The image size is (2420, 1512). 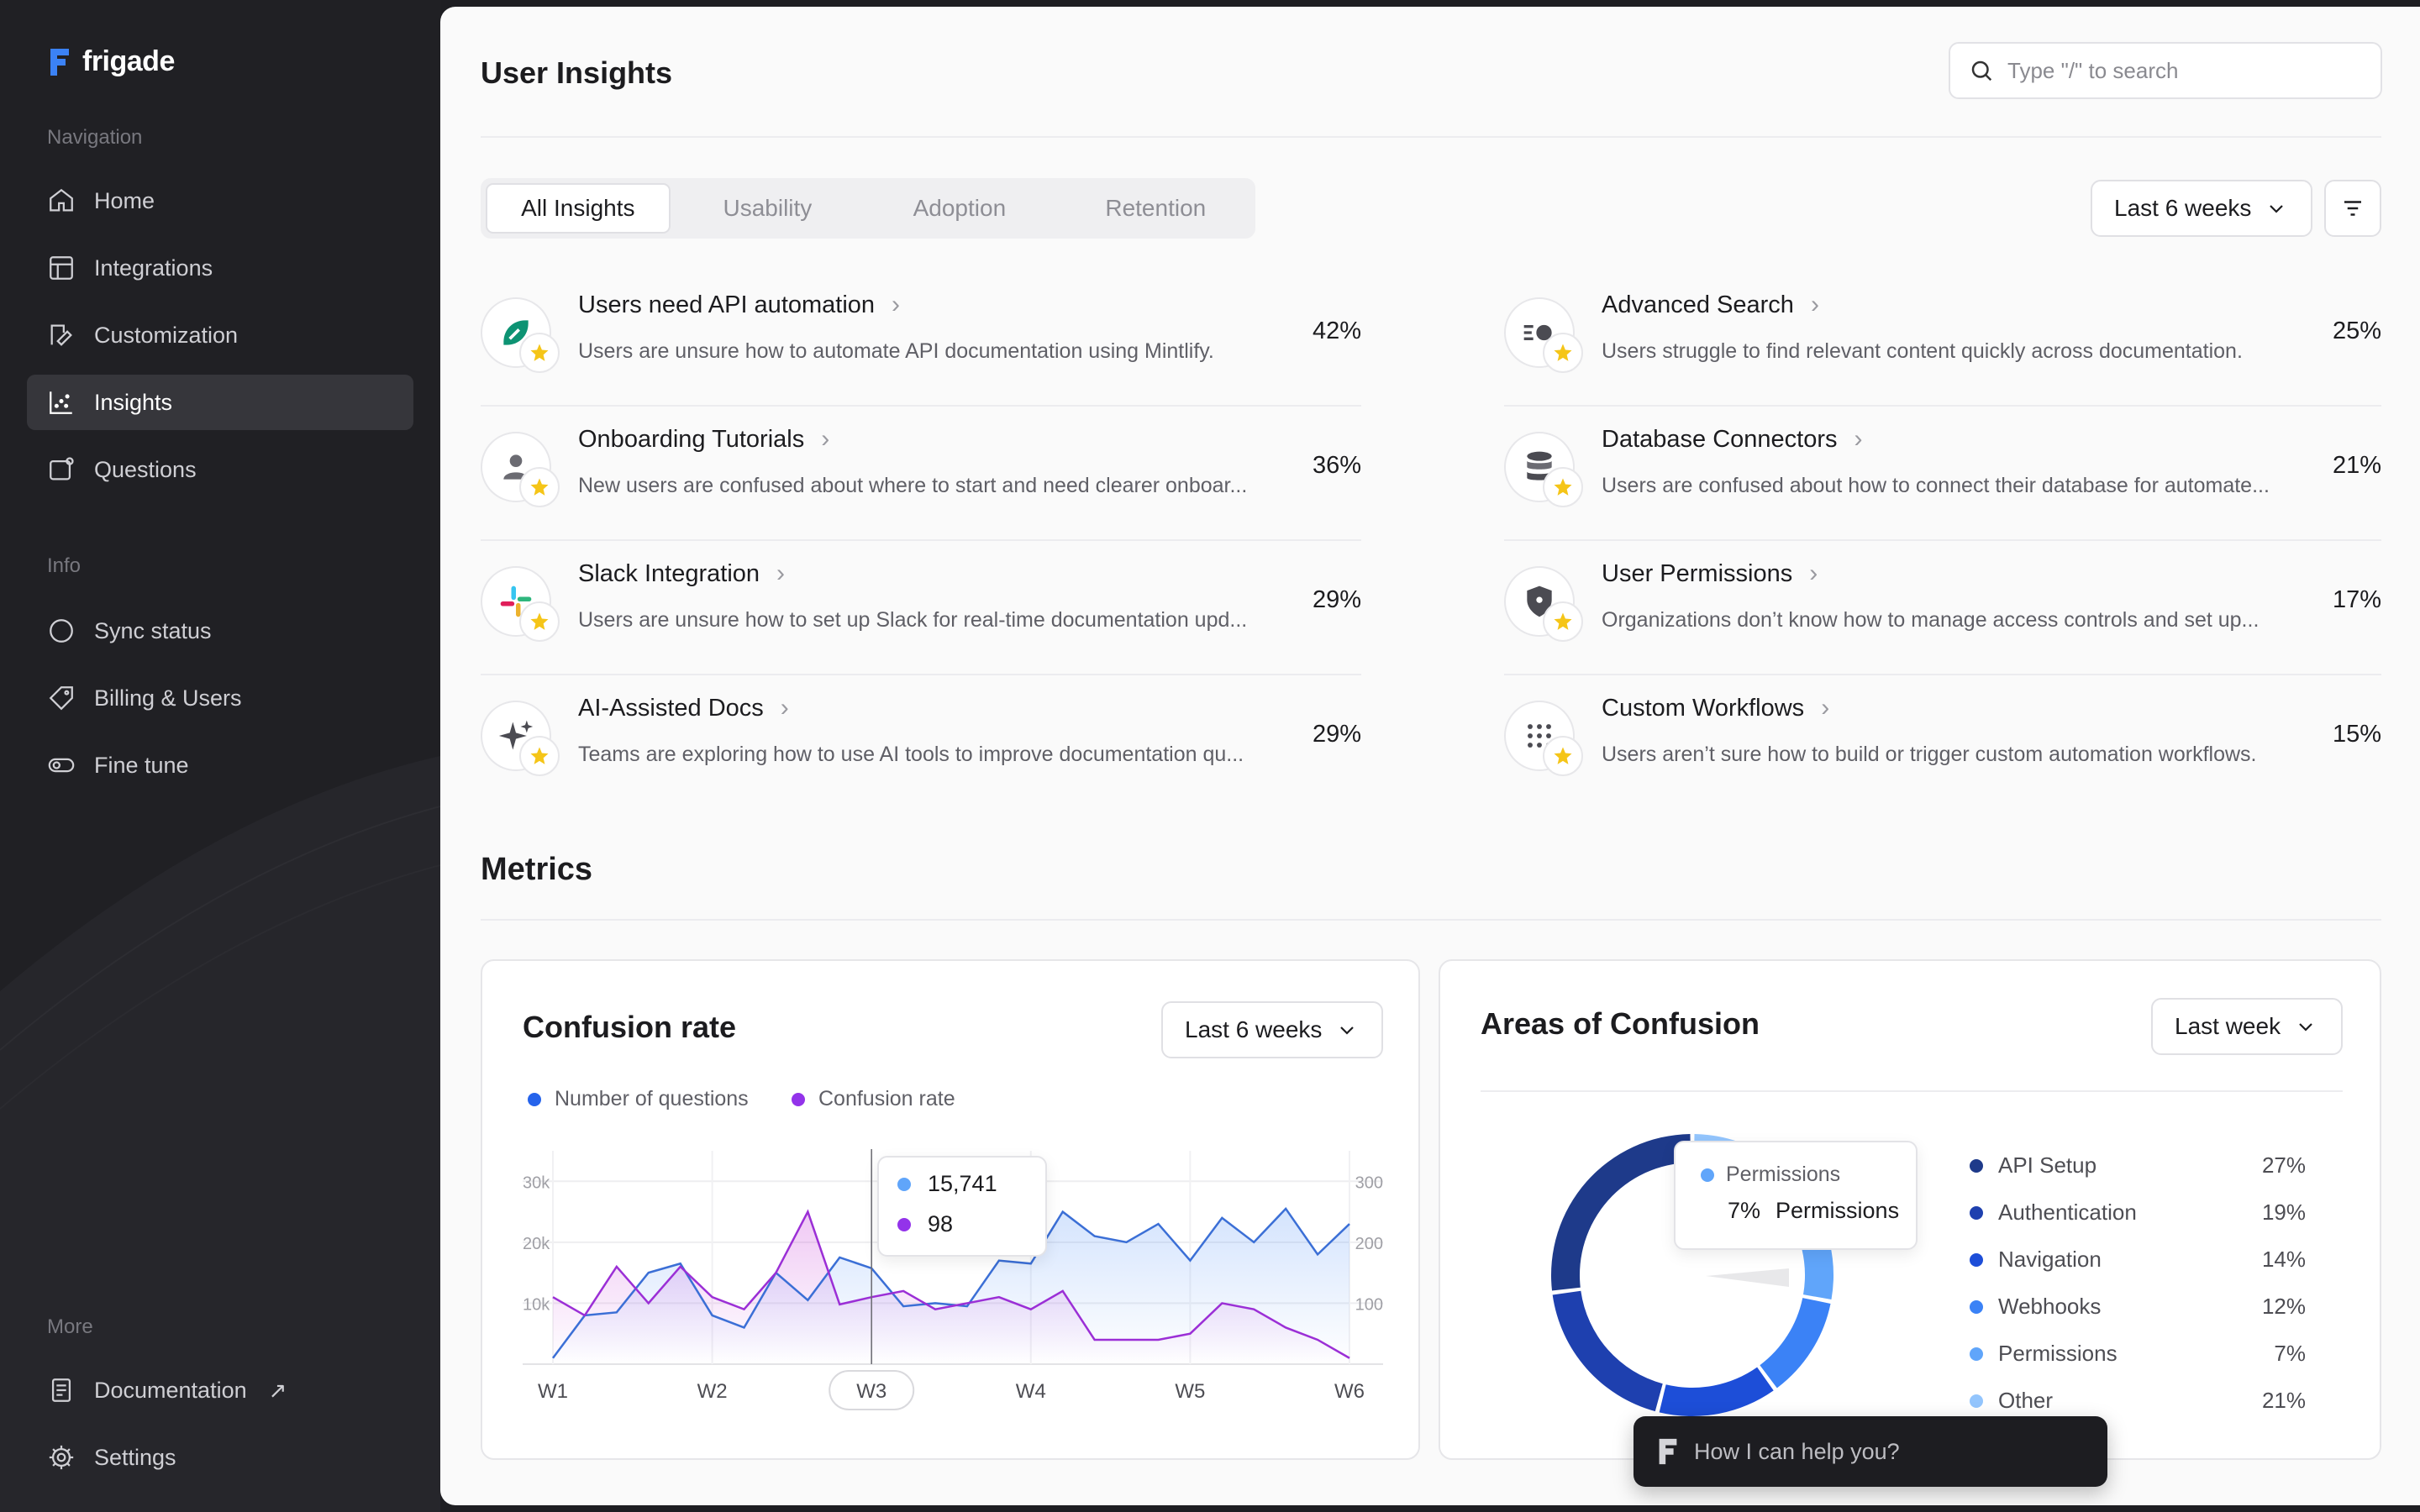 What do you see at coordinates (1272, 1029) in the screenshot?
I see `confusion-range-dropdown: Last 6 weeks` at bounding box center [1272, 1029].